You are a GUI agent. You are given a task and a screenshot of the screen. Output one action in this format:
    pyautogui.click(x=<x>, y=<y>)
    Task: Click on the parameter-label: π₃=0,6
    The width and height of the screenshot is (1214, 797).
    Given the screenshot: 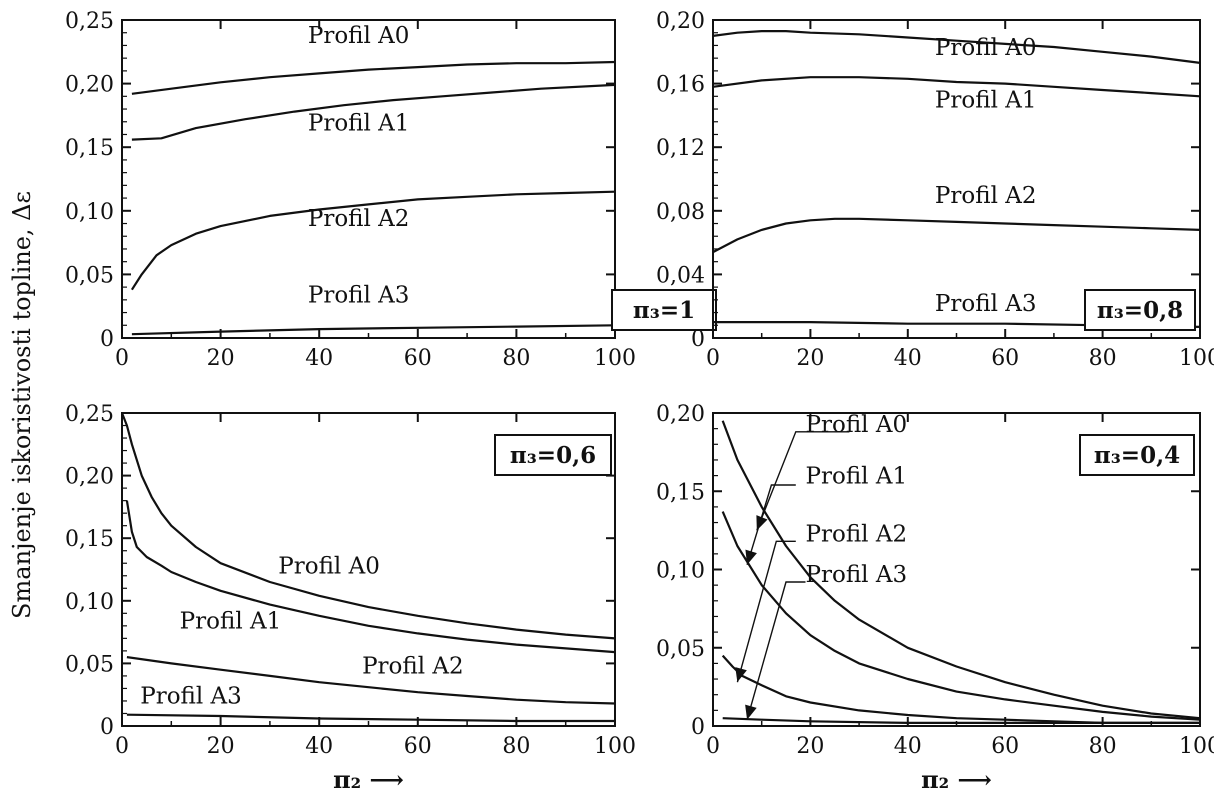 What is the action you would take?
    pyautogui.click(x=553, y=455)
    